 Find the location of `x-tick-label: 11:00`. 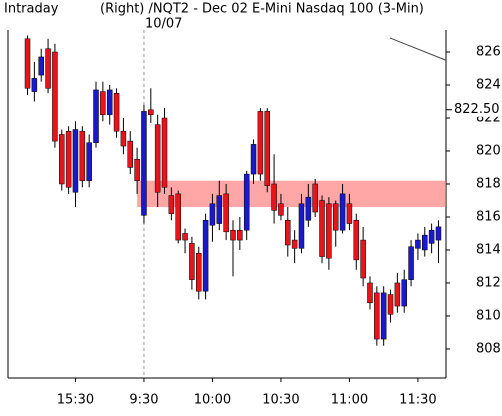

x-tick-label: 11:00 is located at coordinates (349, 400).